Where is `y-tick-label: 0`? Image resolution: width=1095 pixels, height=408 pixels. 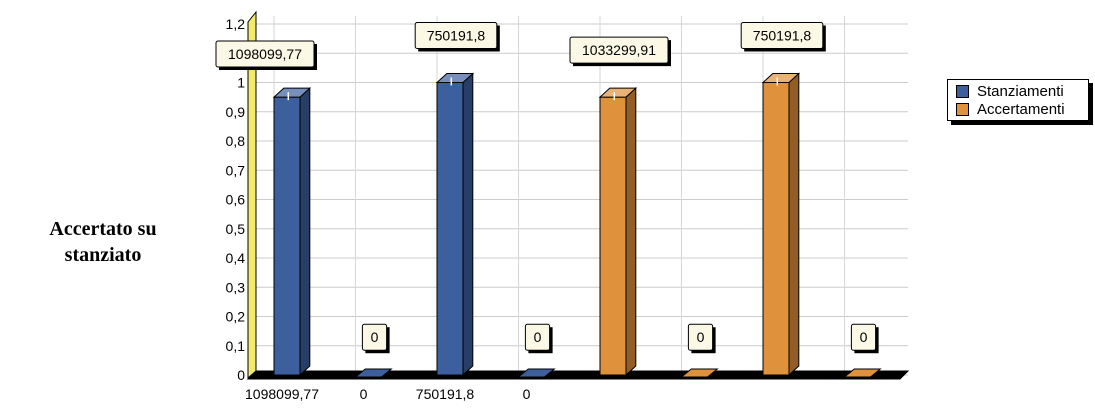 y-tick-label: 0 is located at coordinates (241, 375).